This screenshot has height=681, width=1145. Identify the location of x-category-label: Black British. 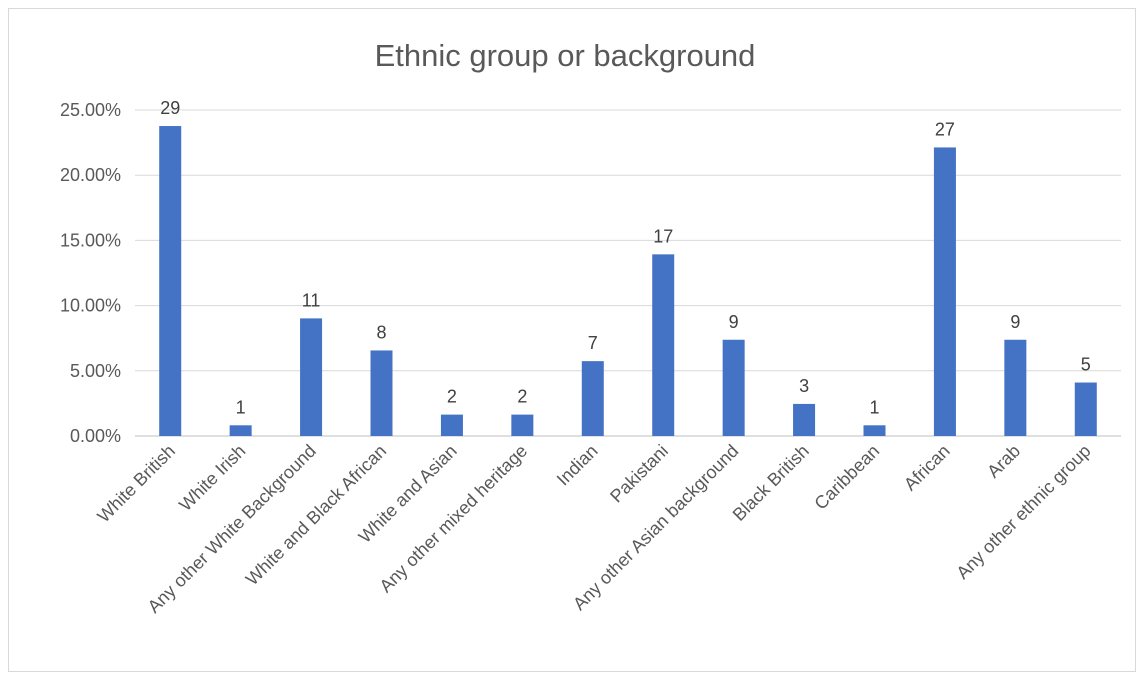
(771, 483).